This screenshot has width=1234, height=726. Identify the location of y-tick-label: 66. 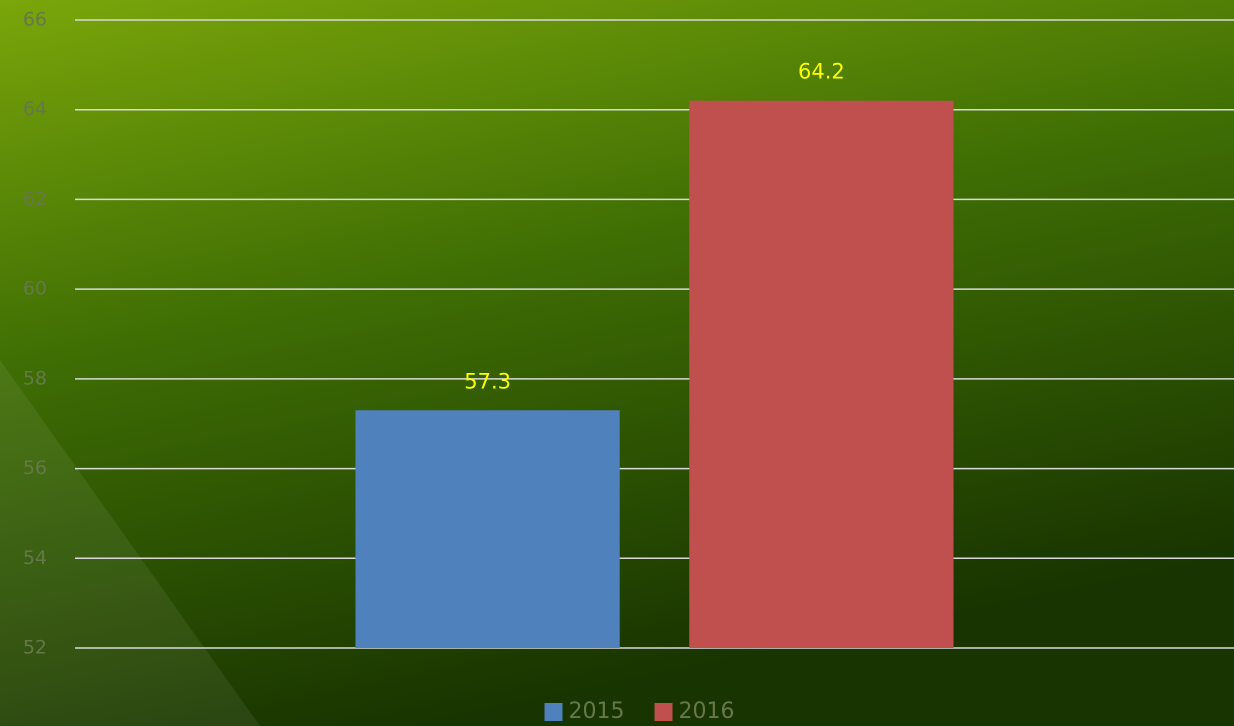
(35, 20).